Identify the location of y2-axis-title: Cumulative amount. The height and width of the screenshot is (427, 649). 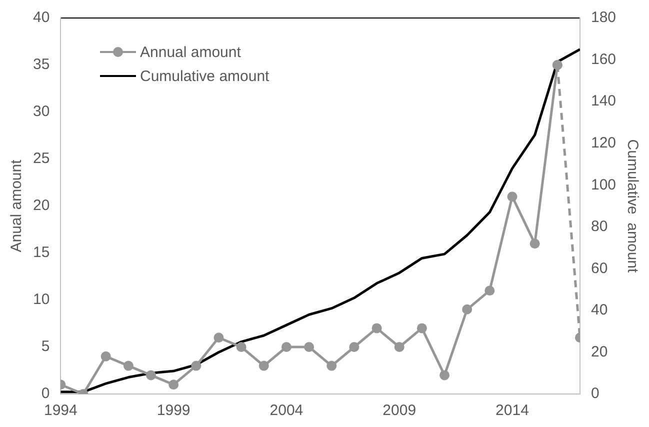
(632, 206).